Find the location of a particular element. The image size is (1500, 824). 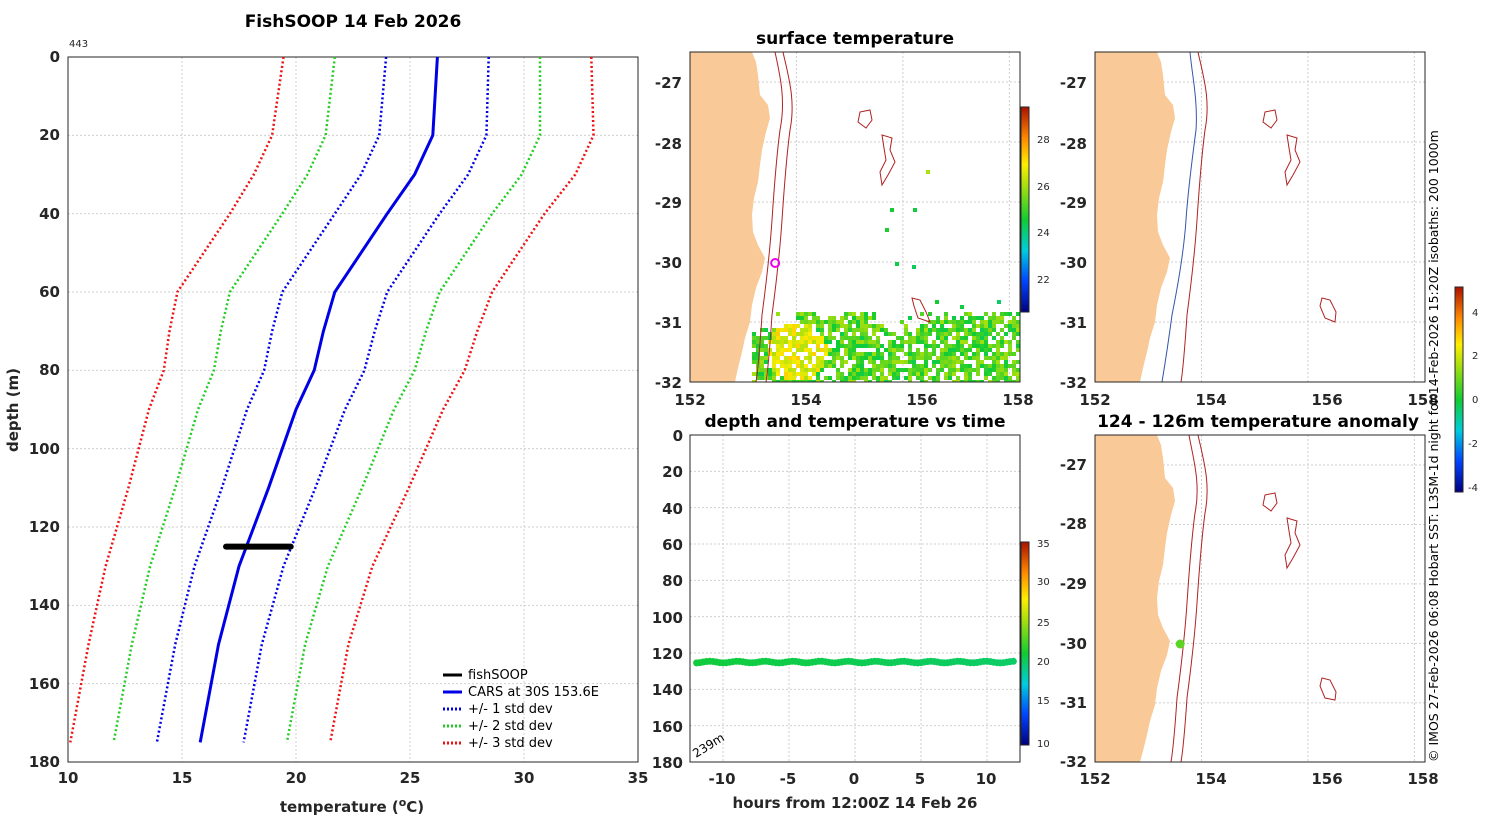

dt-colorbar-tick: 35 is located at coordinates (1043, 544).